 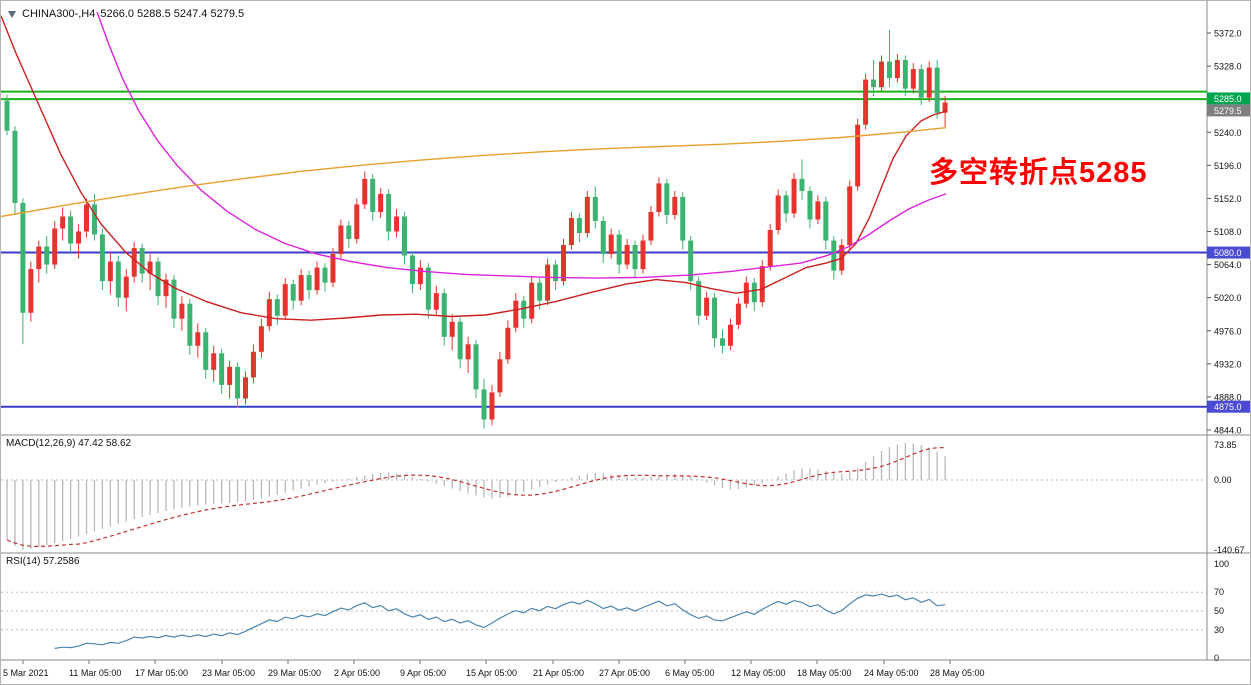 I want to click on rsi-value: 57.2586, so click(x=61, y=561).